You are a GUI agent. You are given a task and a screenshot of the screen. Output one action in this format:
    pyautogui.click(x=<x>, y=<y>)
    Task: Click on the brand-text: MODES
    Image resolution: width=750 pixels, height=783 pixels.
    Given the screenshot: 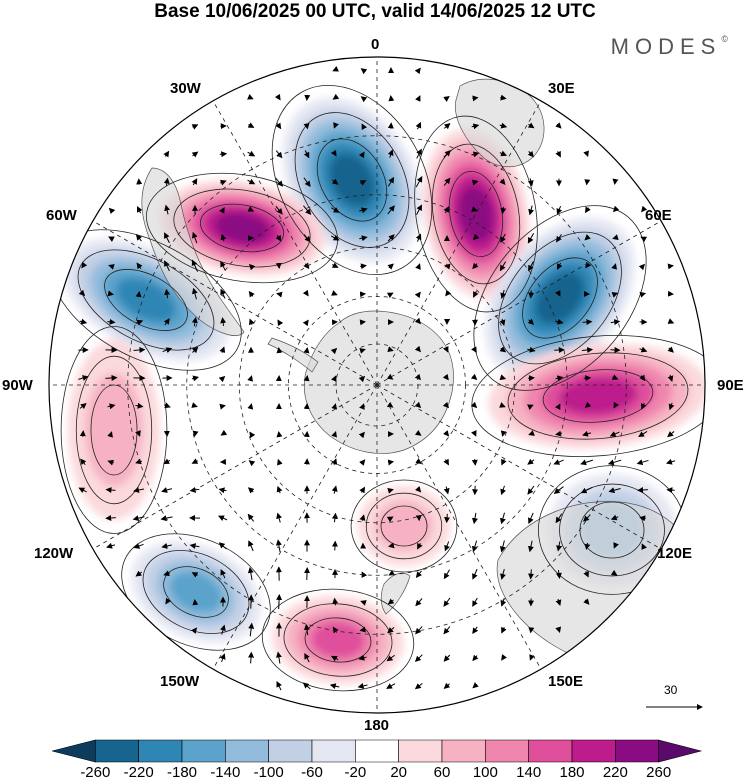 What is the action you would take?
    pyautogui.click(x=666, y=46)
    